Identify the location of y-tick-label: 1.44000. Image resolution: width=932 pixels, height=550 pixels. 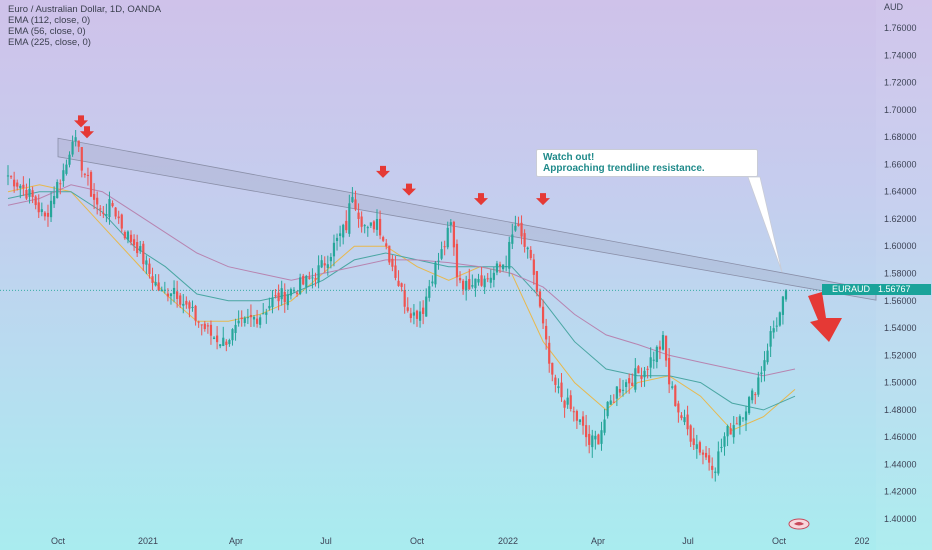
(900, 464).